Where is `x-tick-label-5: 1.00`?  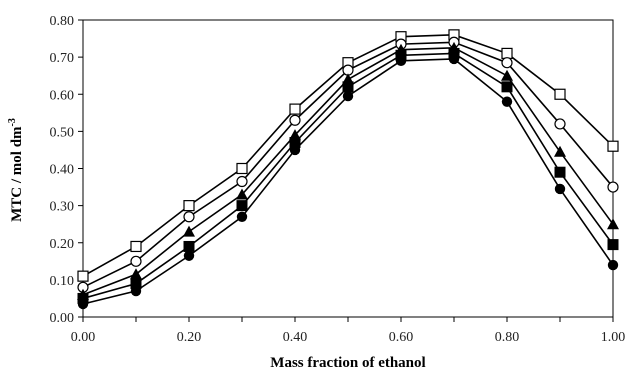 x-tick-label-5: 1.00 is located at coordinates (613, 337).